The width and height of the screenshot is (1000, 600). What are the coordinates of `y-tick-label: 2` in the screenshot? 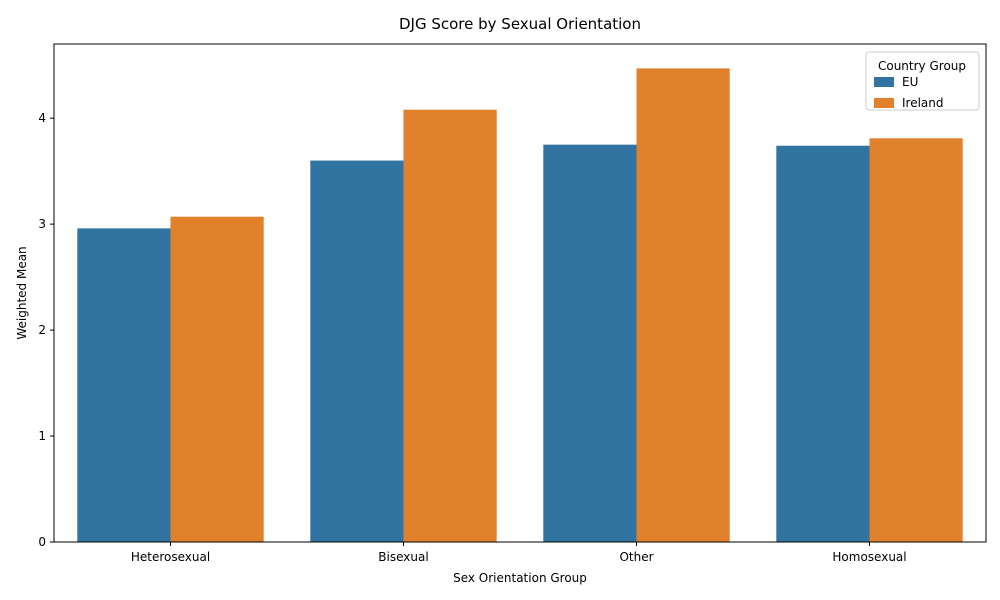 It's located at (42, 330).